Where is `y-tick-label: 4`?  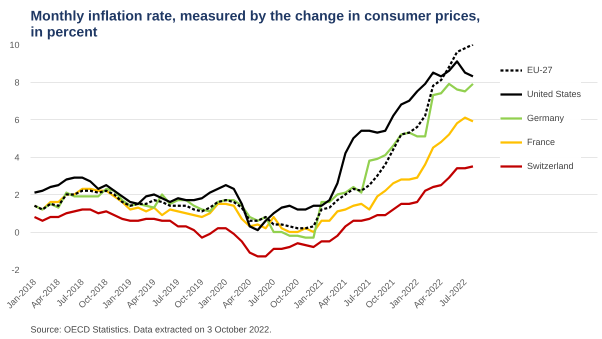 y-tick-label: 4 is located at coordinates (17, 157).